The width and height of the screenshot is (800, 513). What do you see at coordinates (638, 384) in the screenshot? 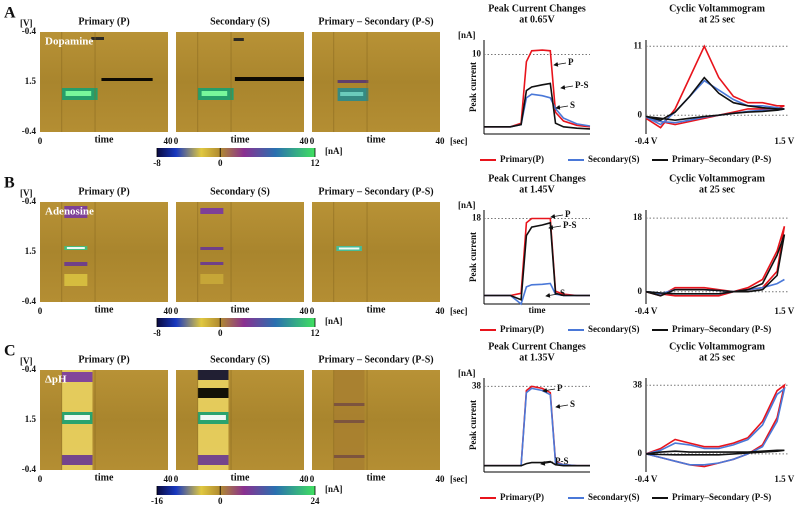
I see `y-tick-label: 38` at bounding box center [638, 384].